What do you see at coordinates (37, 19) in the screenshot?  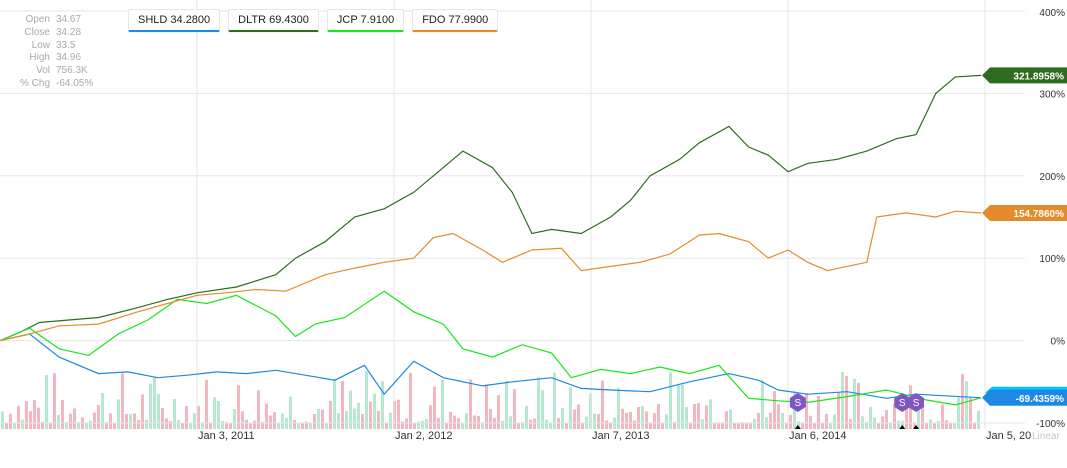 I see `stat-label: Open` at bounding box center [37, 19].